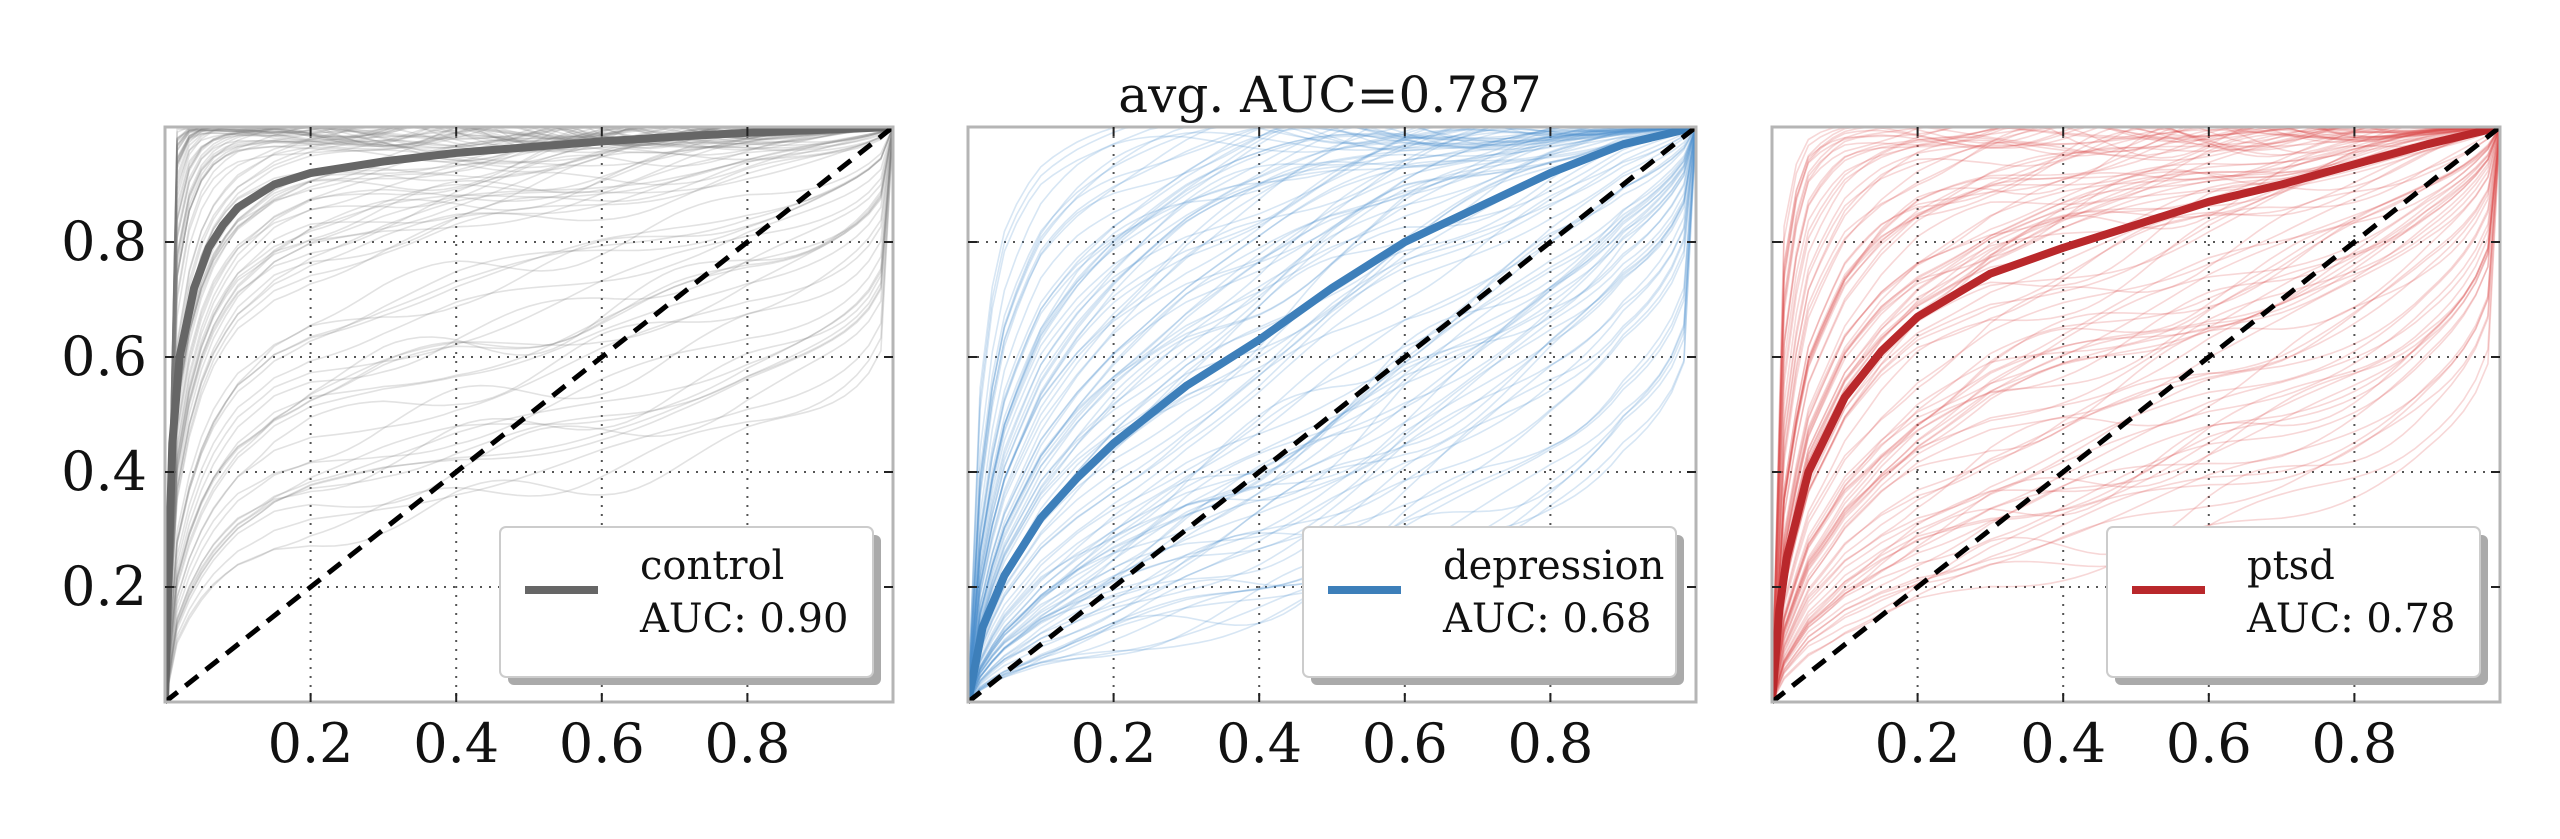 The image size is (2560, 839). What do you see at coordinates (104, 241) in the screenshot?
I see `y-tick-label: 0.8` at bounding box center [104, 241].